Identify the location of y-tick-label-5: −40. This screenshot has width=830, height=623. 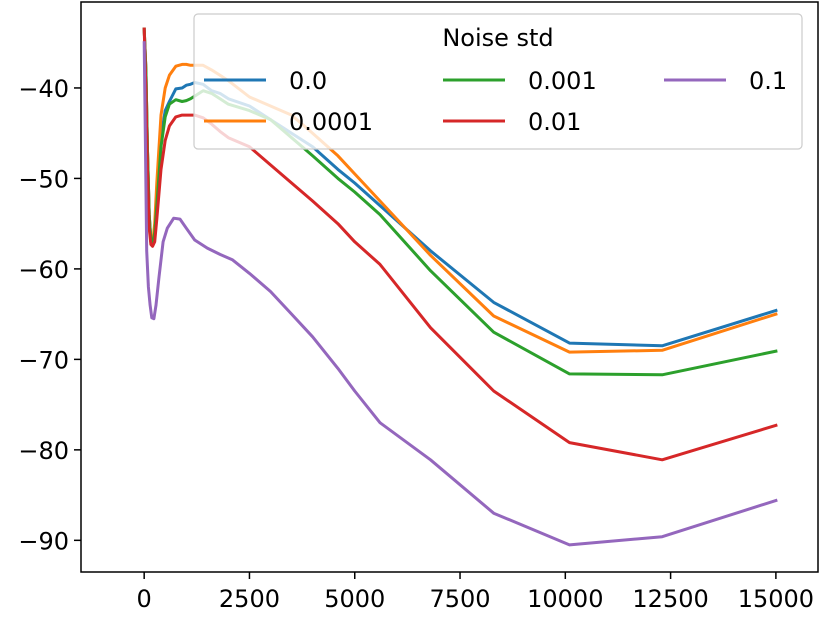
(43, 89).